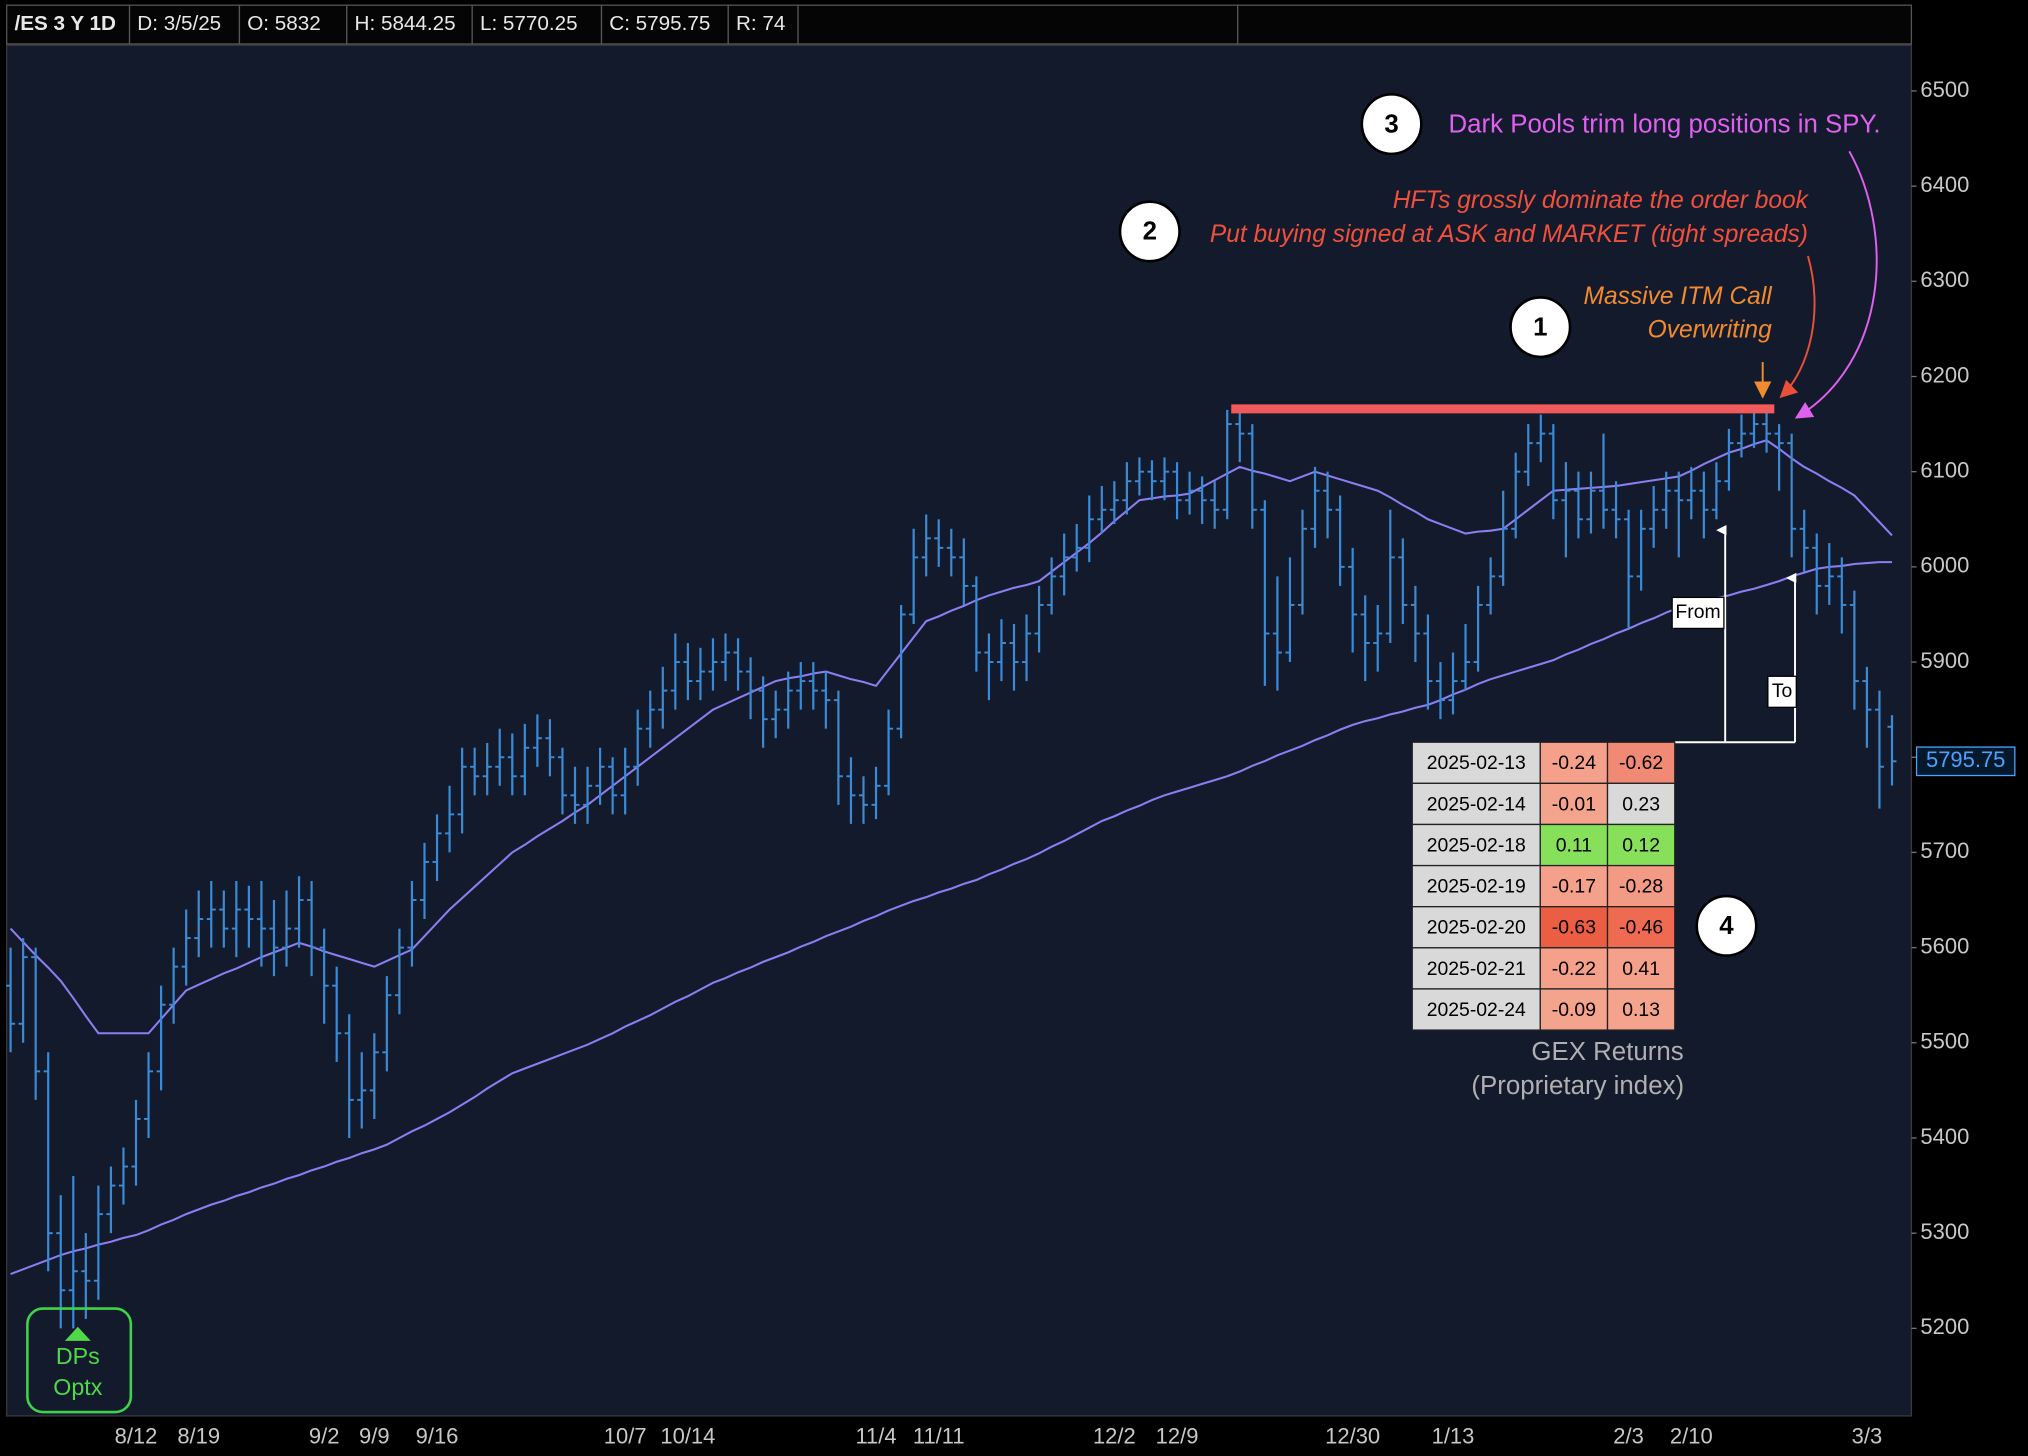 This screenshot has height=1456, width=2028. I want to click on y-tick-label: 5700, so click(1944, 850).